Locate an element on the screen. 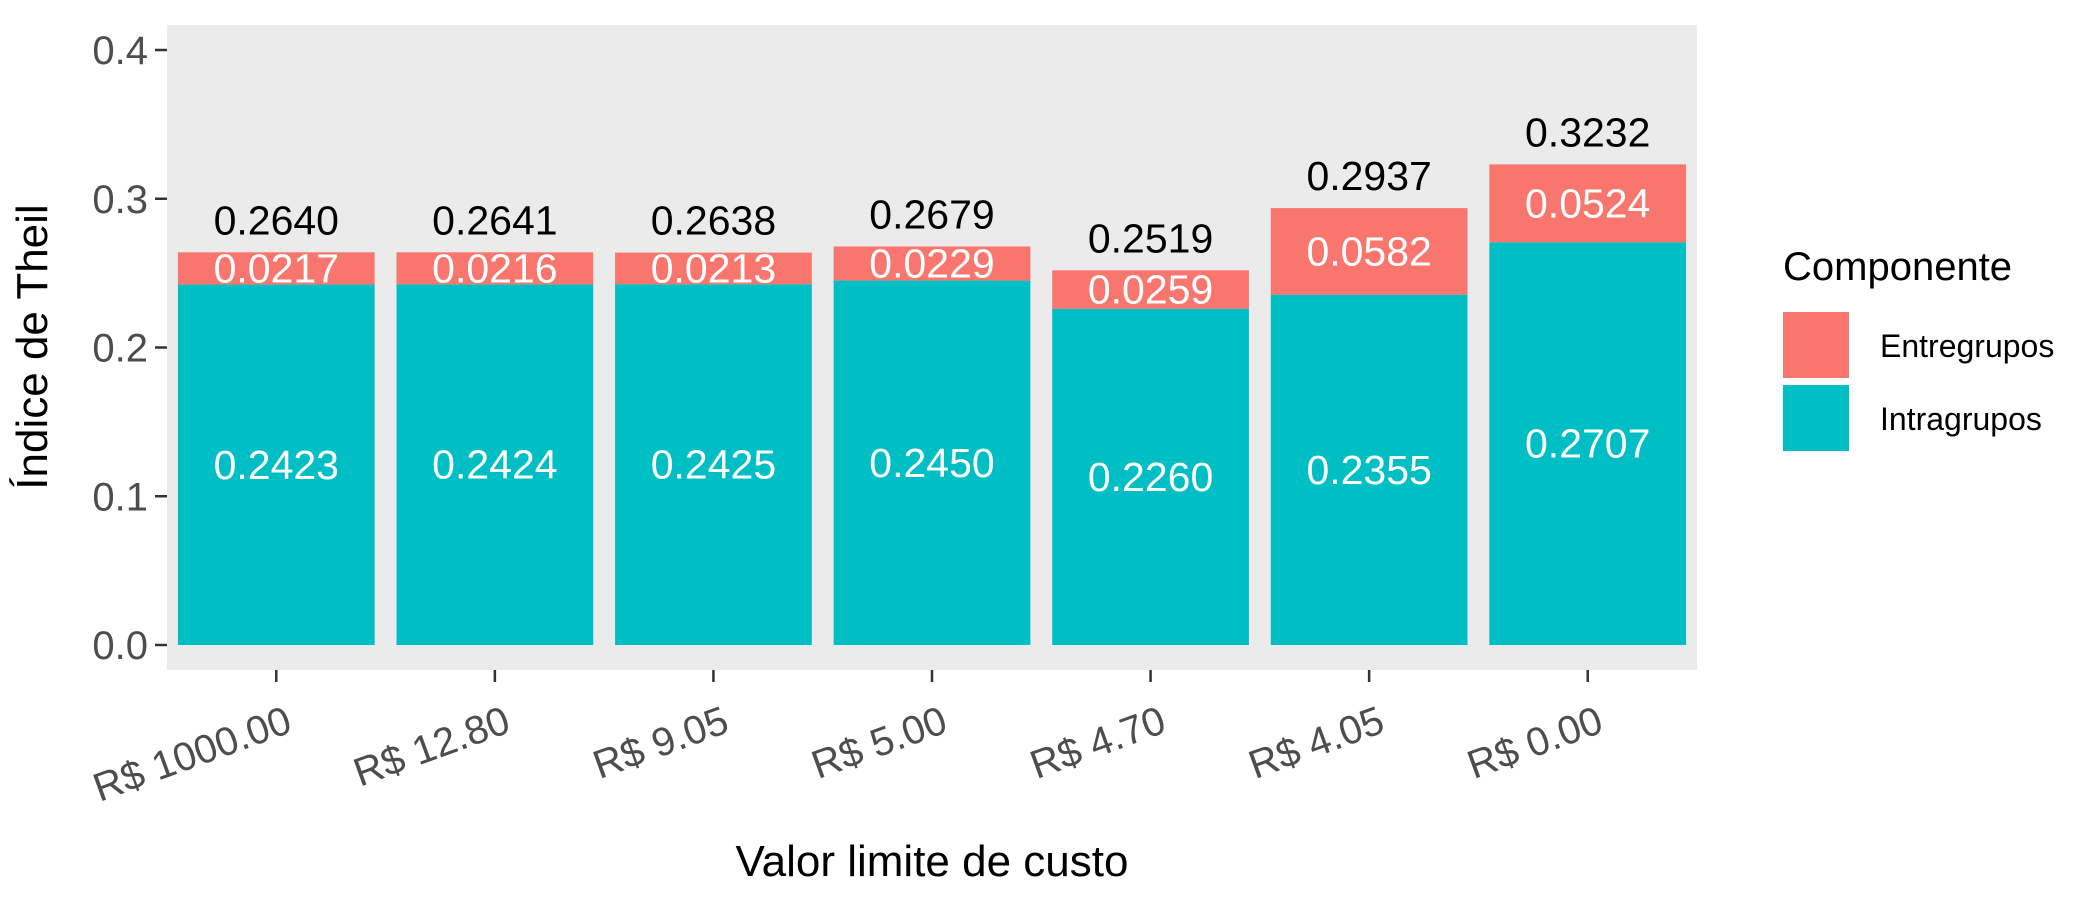 This screenshot has width=2100, height=905. label-intragrupos: 0.2707 is located at coordinates (1587, 444).